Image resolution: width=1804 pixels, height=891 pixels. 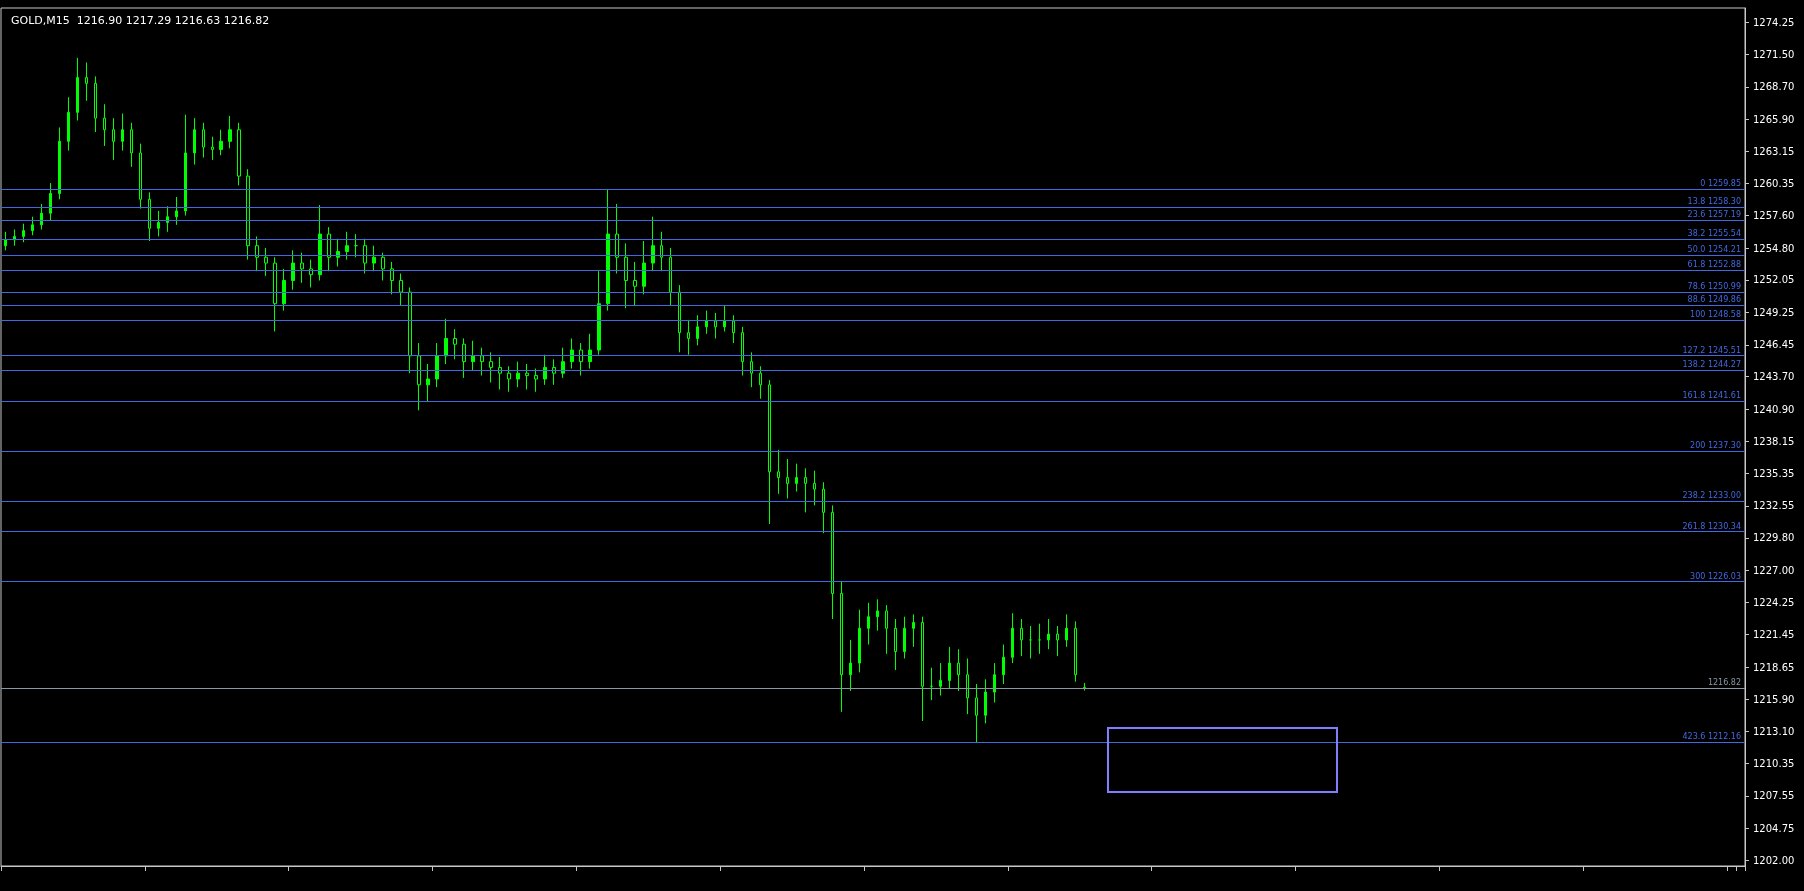 I want to click on y-tick-label: 1202.00, so click(x=1774, y=860).